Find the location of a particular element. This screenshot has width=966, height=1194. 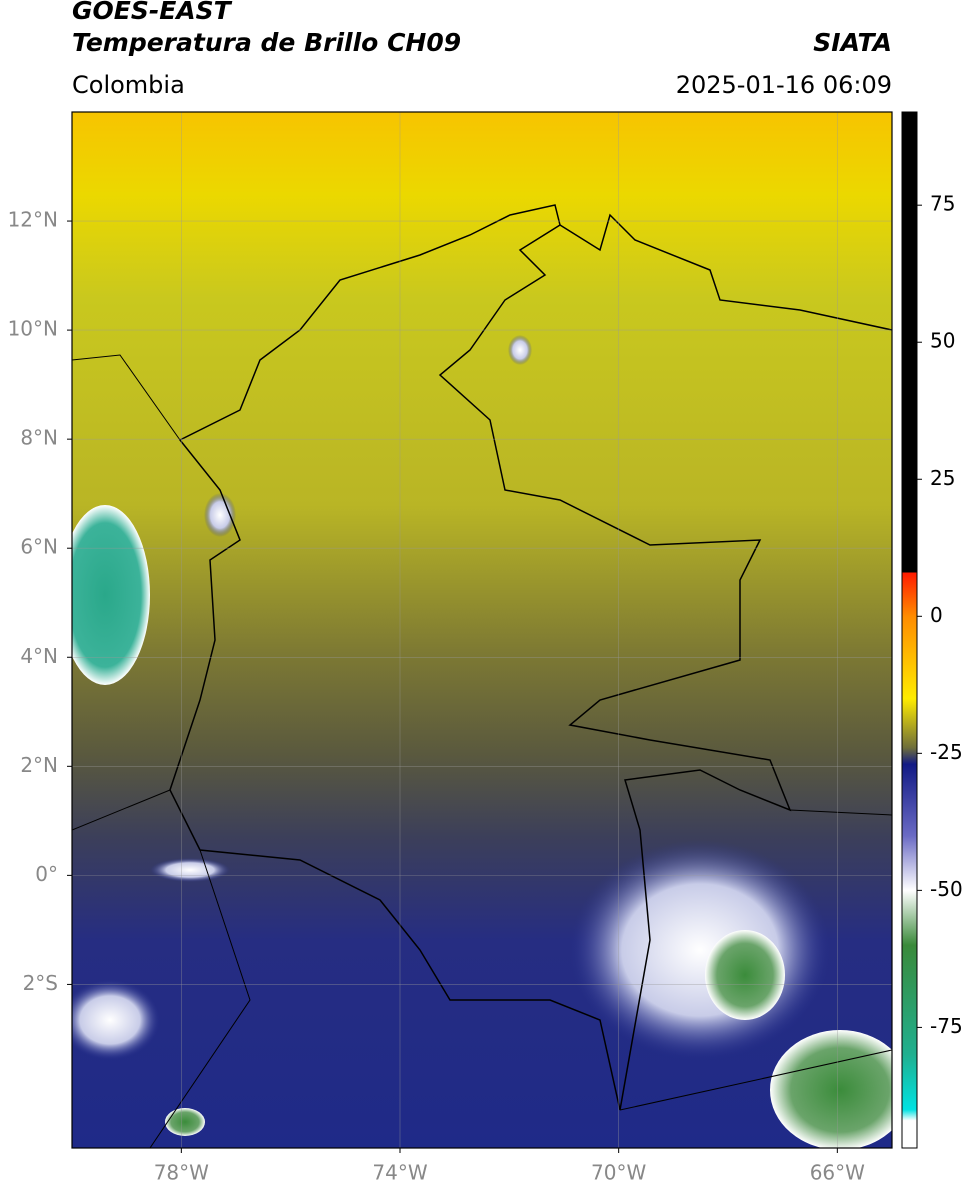

region: Colombia is located at coordinates (128, 85).